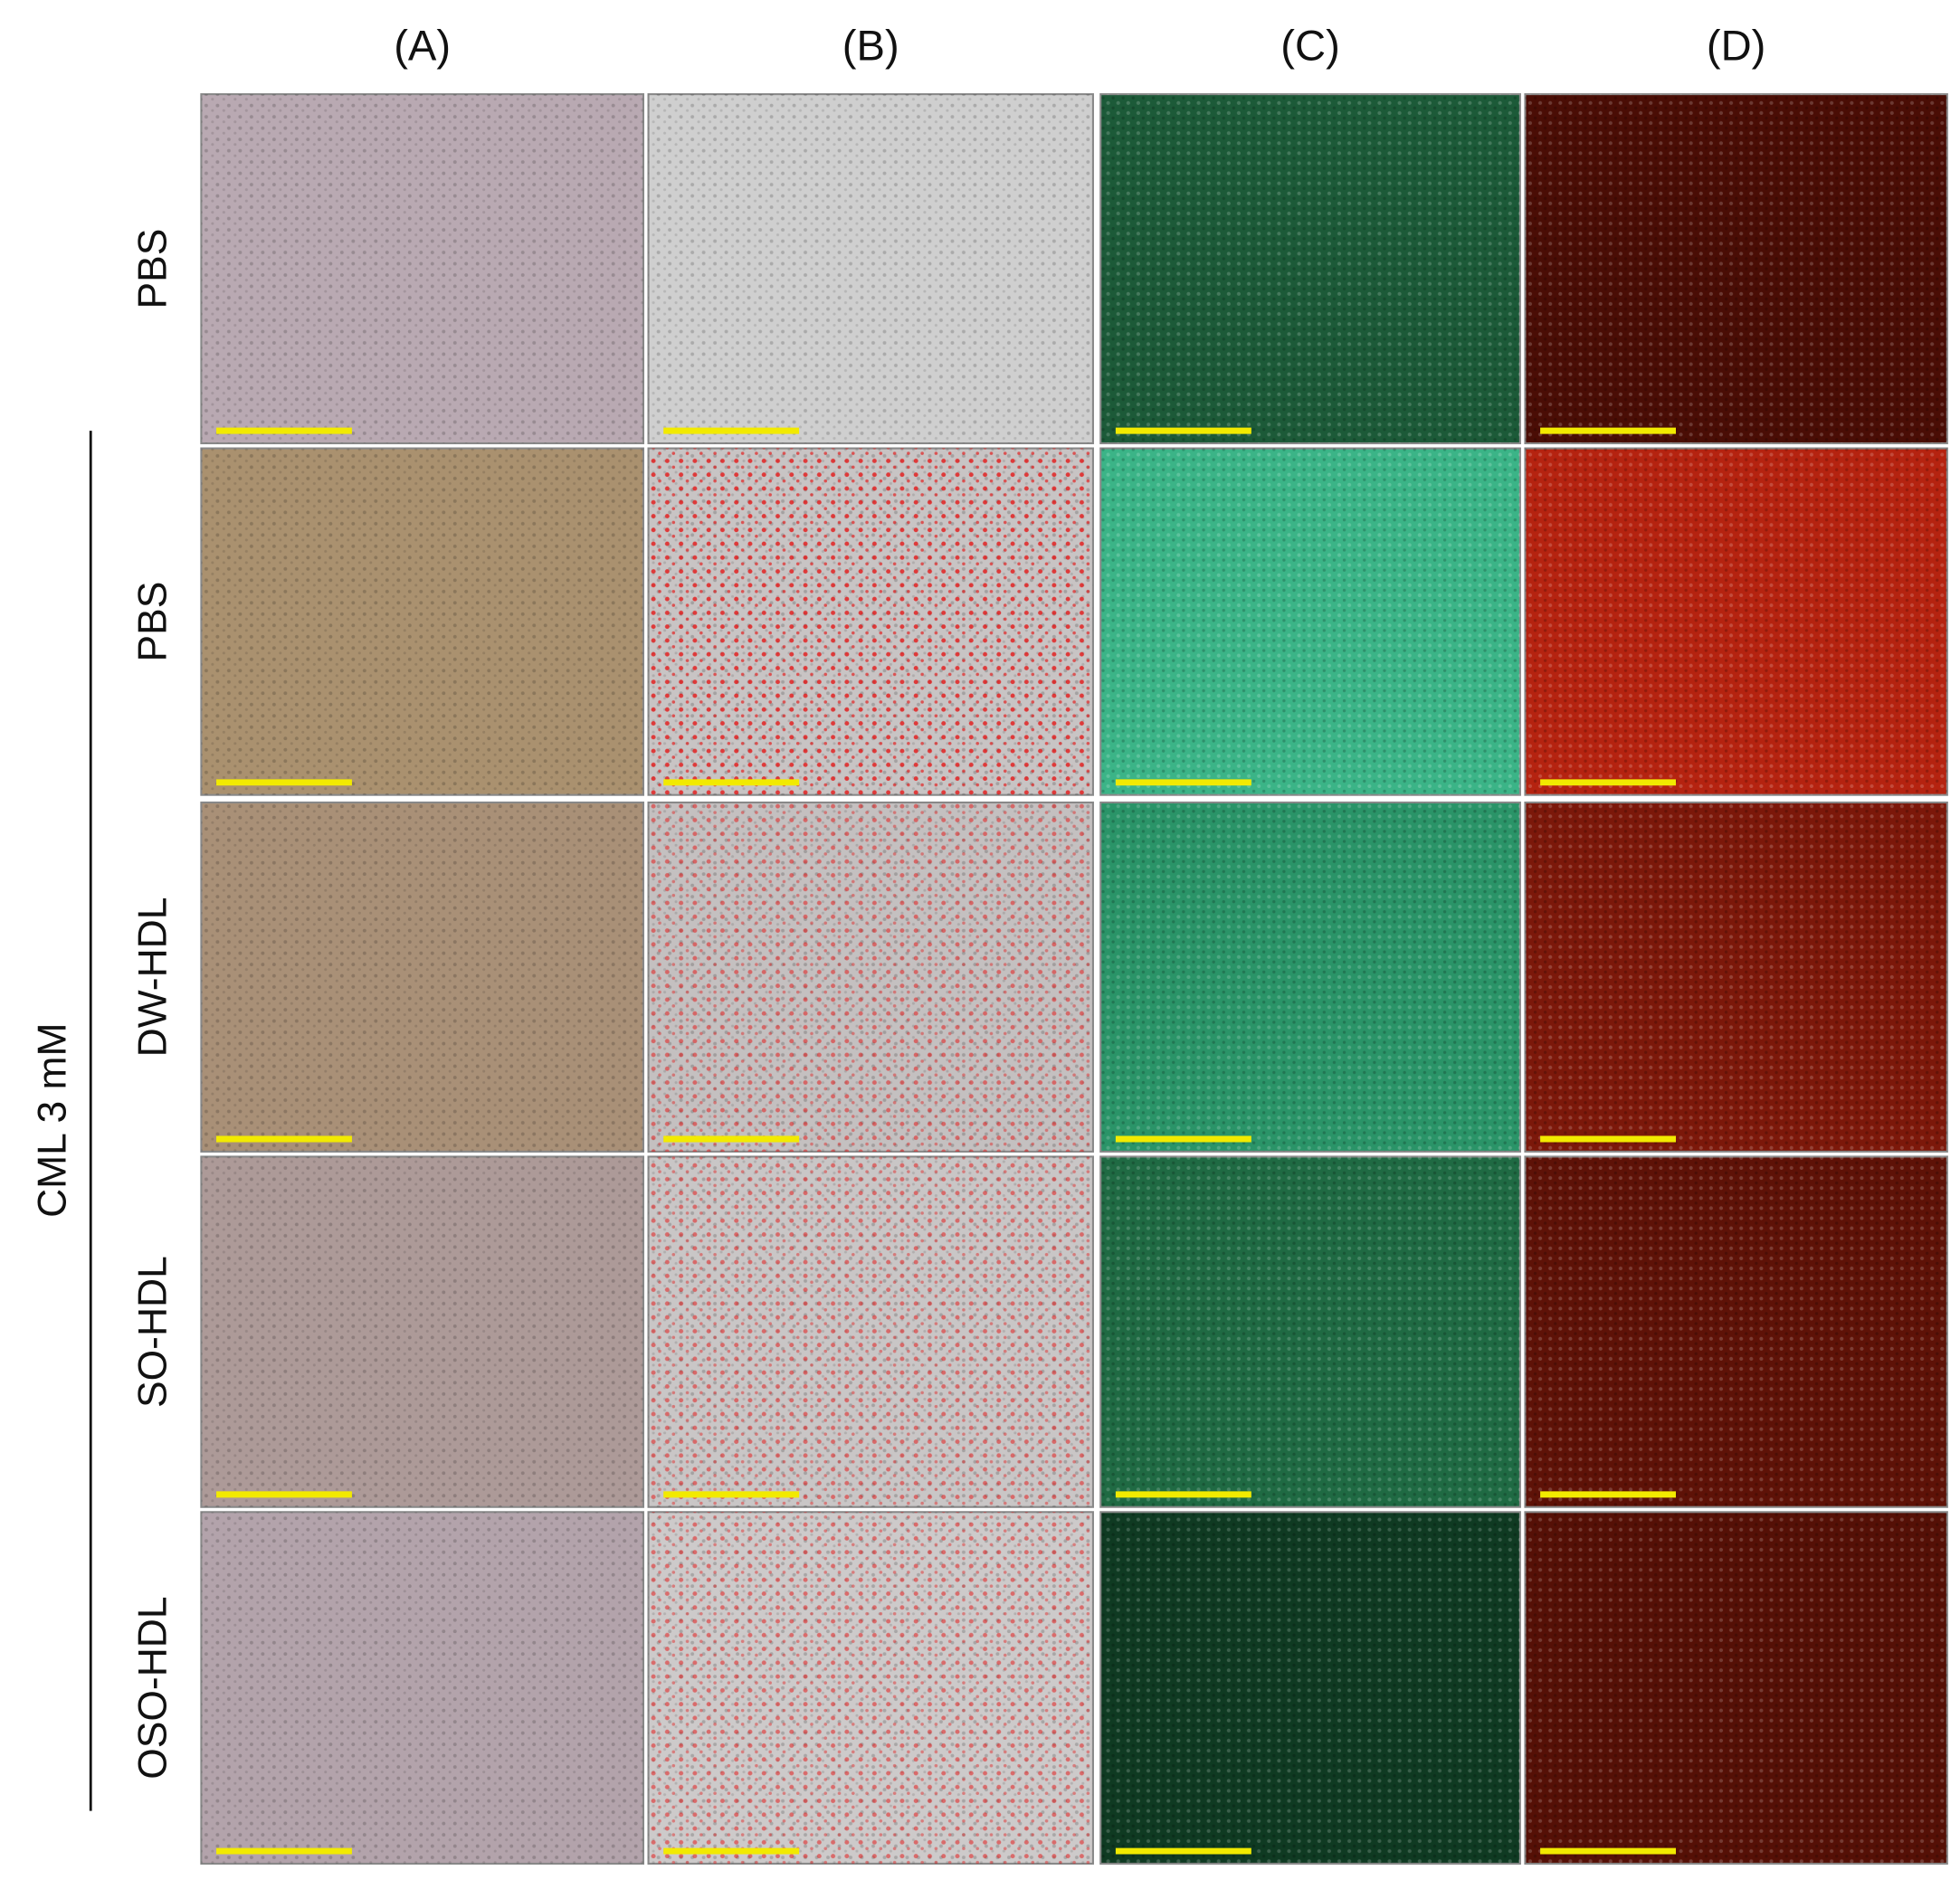 The width and height of the screenshot is (1960, 1880). What do you see at coordinates (422, 47) in the screenshot?
I see `column-label: (A)` at bounding box center [422, 47].